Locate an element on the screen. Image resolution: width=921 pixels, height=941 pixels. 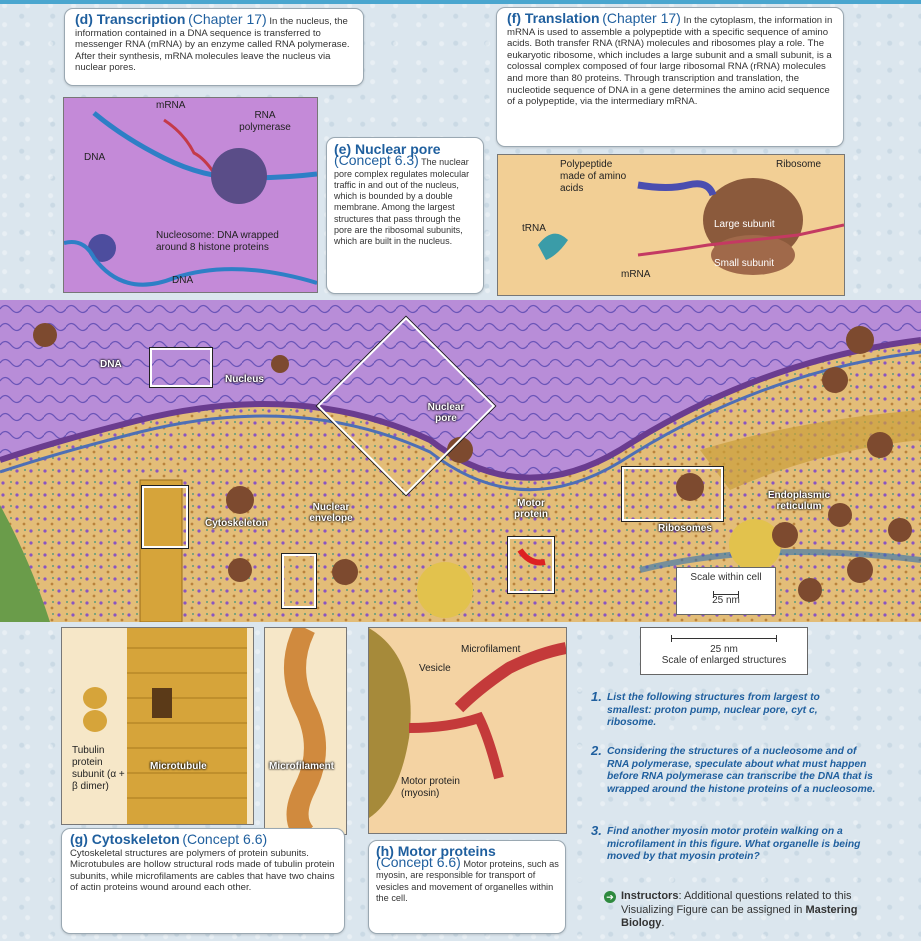
label-nuclear-pore: Nuclear pore is located at coordinates (446, 413).